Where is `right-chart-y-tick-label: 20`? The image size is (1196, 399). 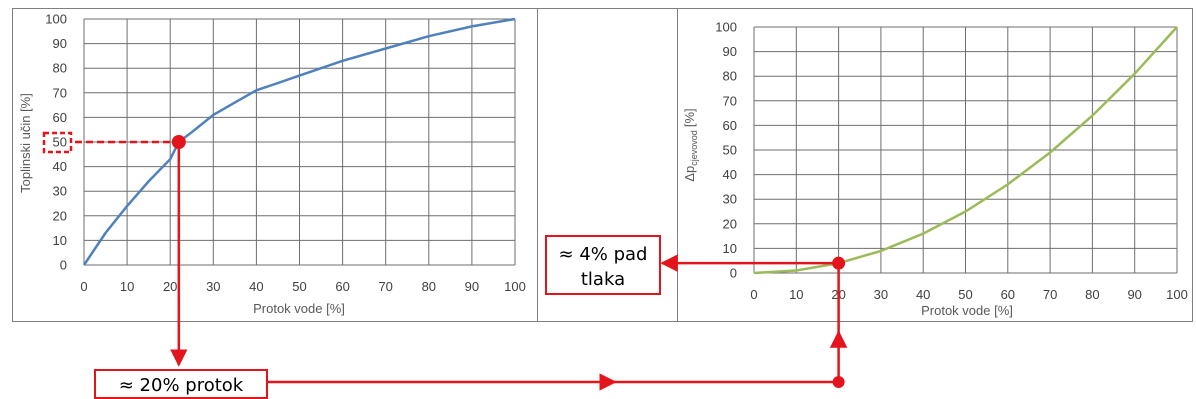 right-chart-y-tick-label: 20 is located at coordinates (730, 223).